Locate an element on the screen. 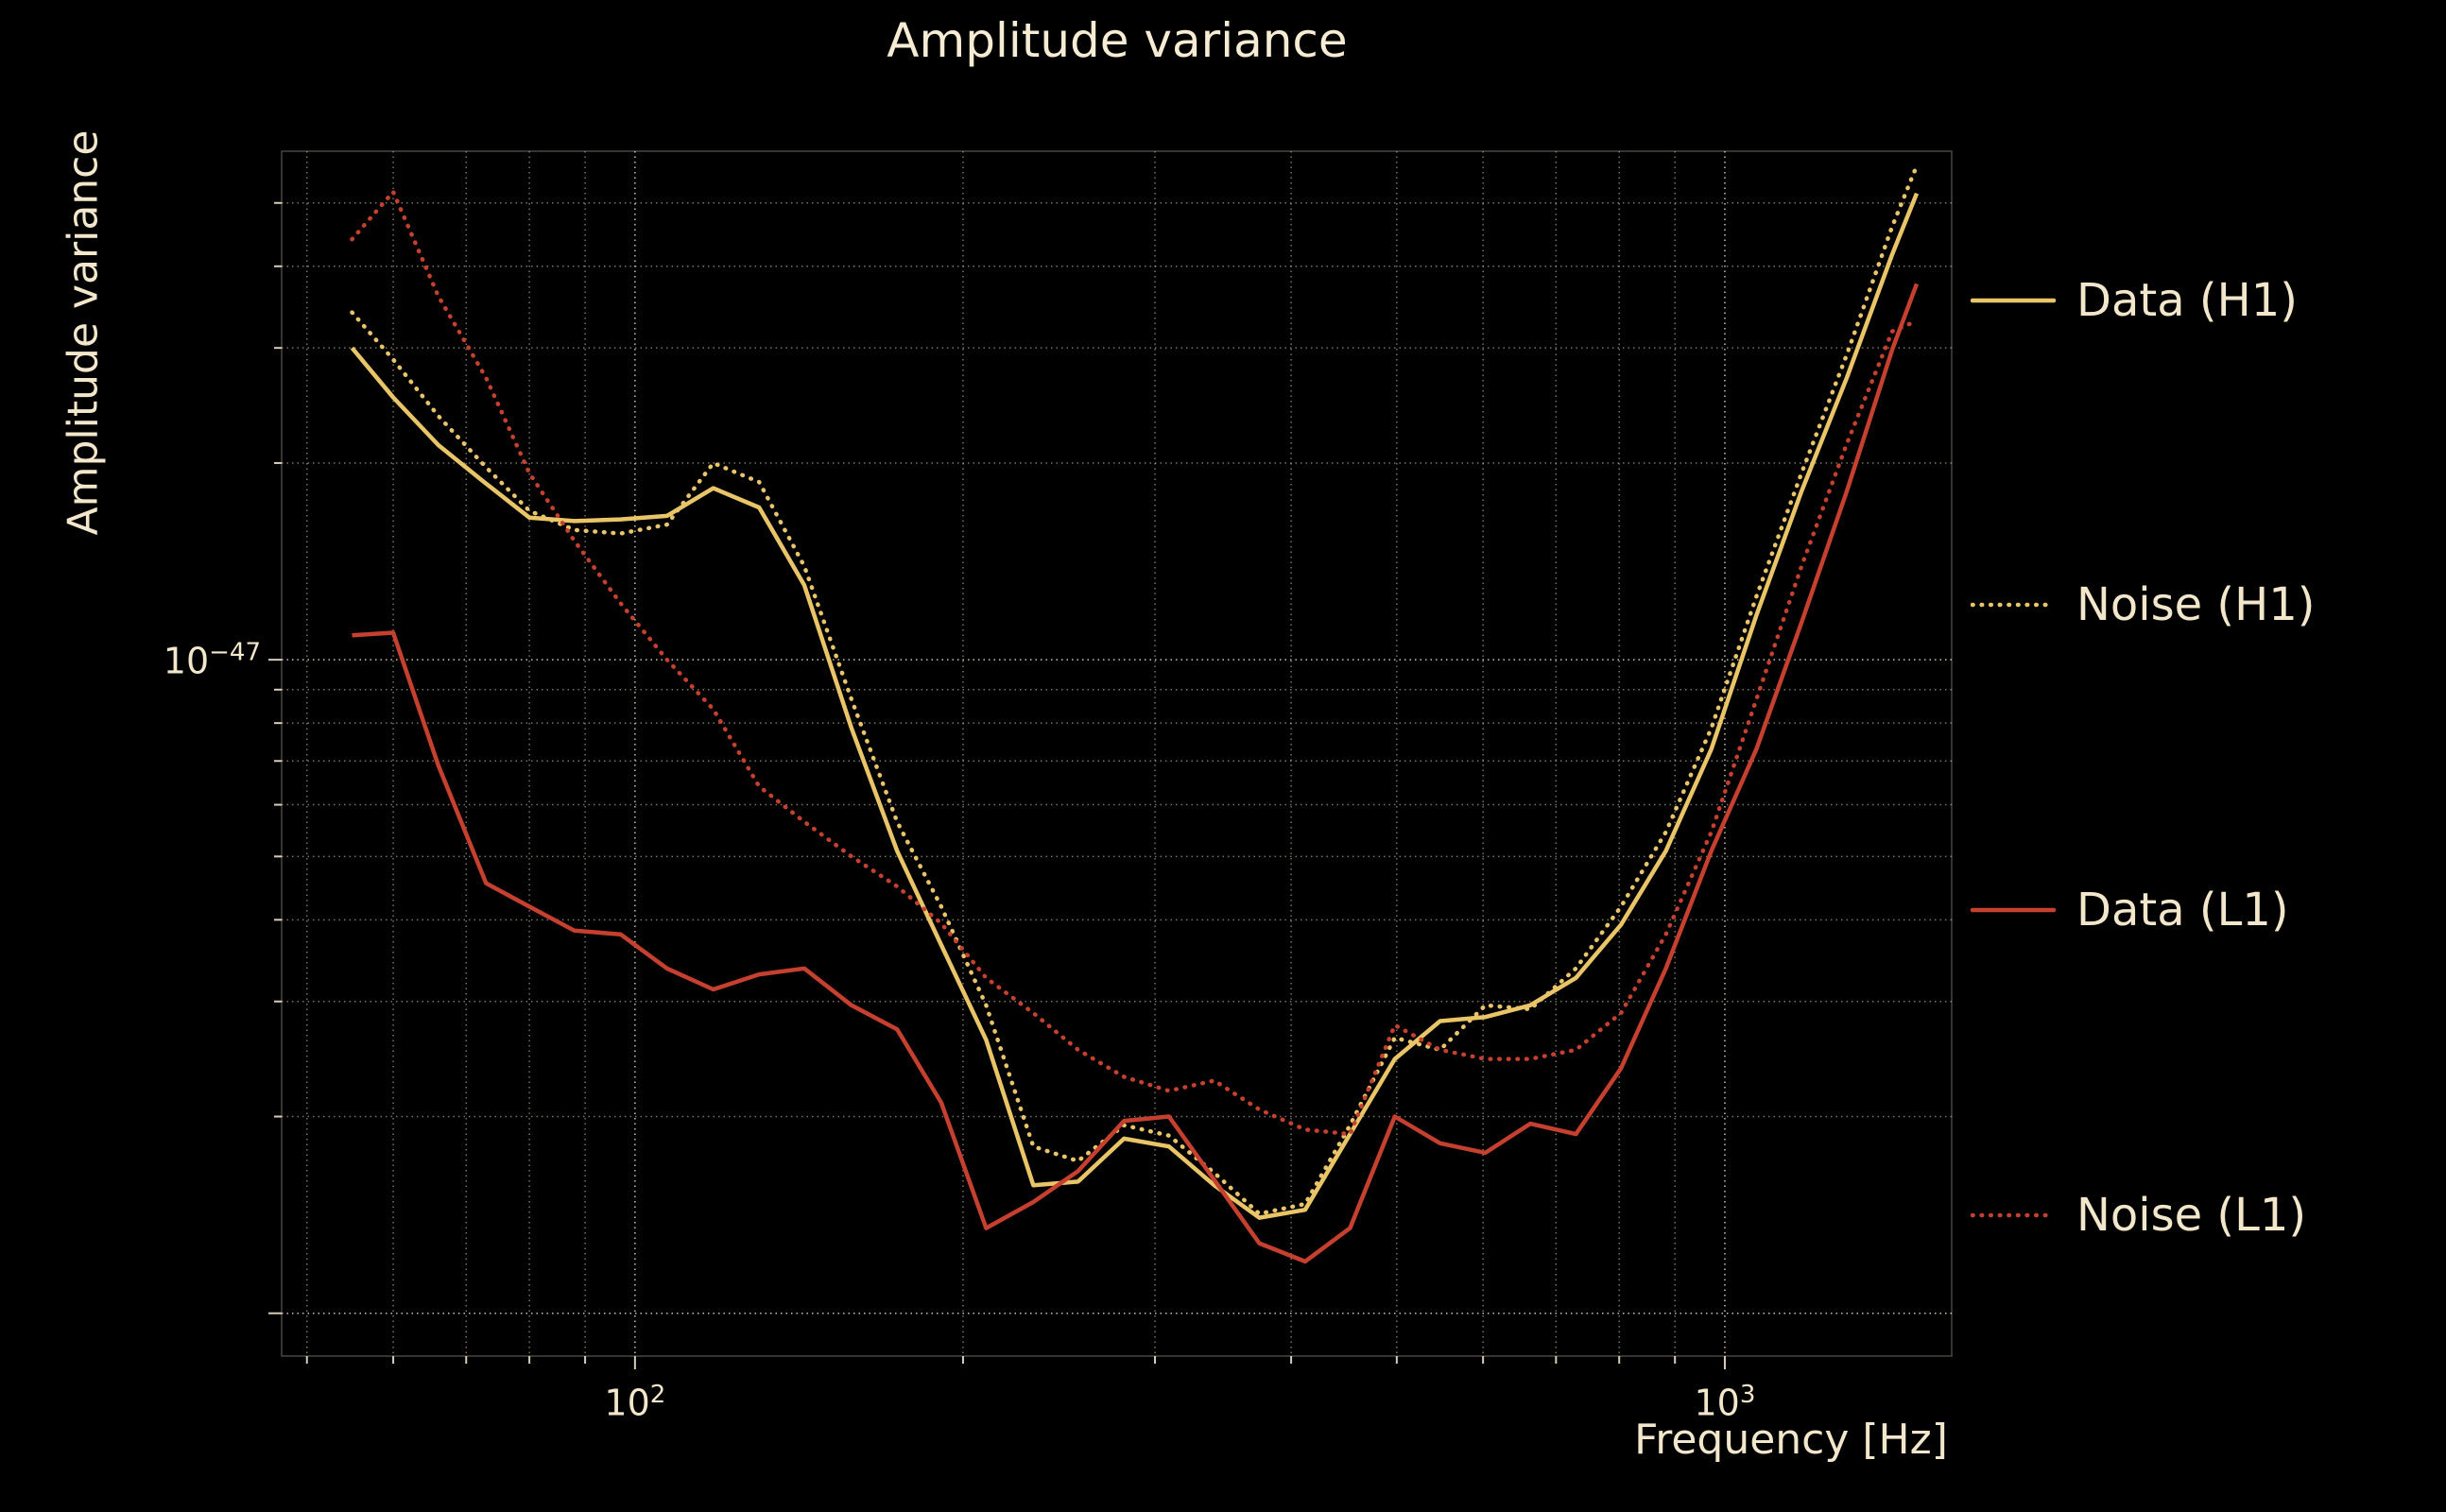  x-tick-label: 102 is located at coordinates (635, 1402).